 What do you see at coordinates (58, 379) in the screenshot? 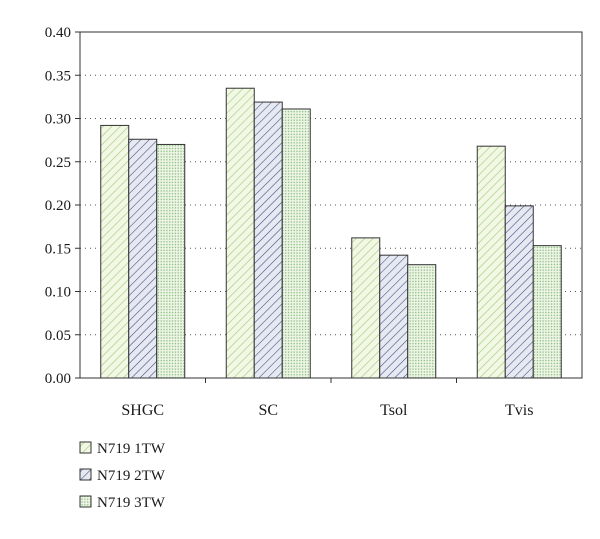
I see `y-tick-label: 0.00` at bounding box center [58, 379].